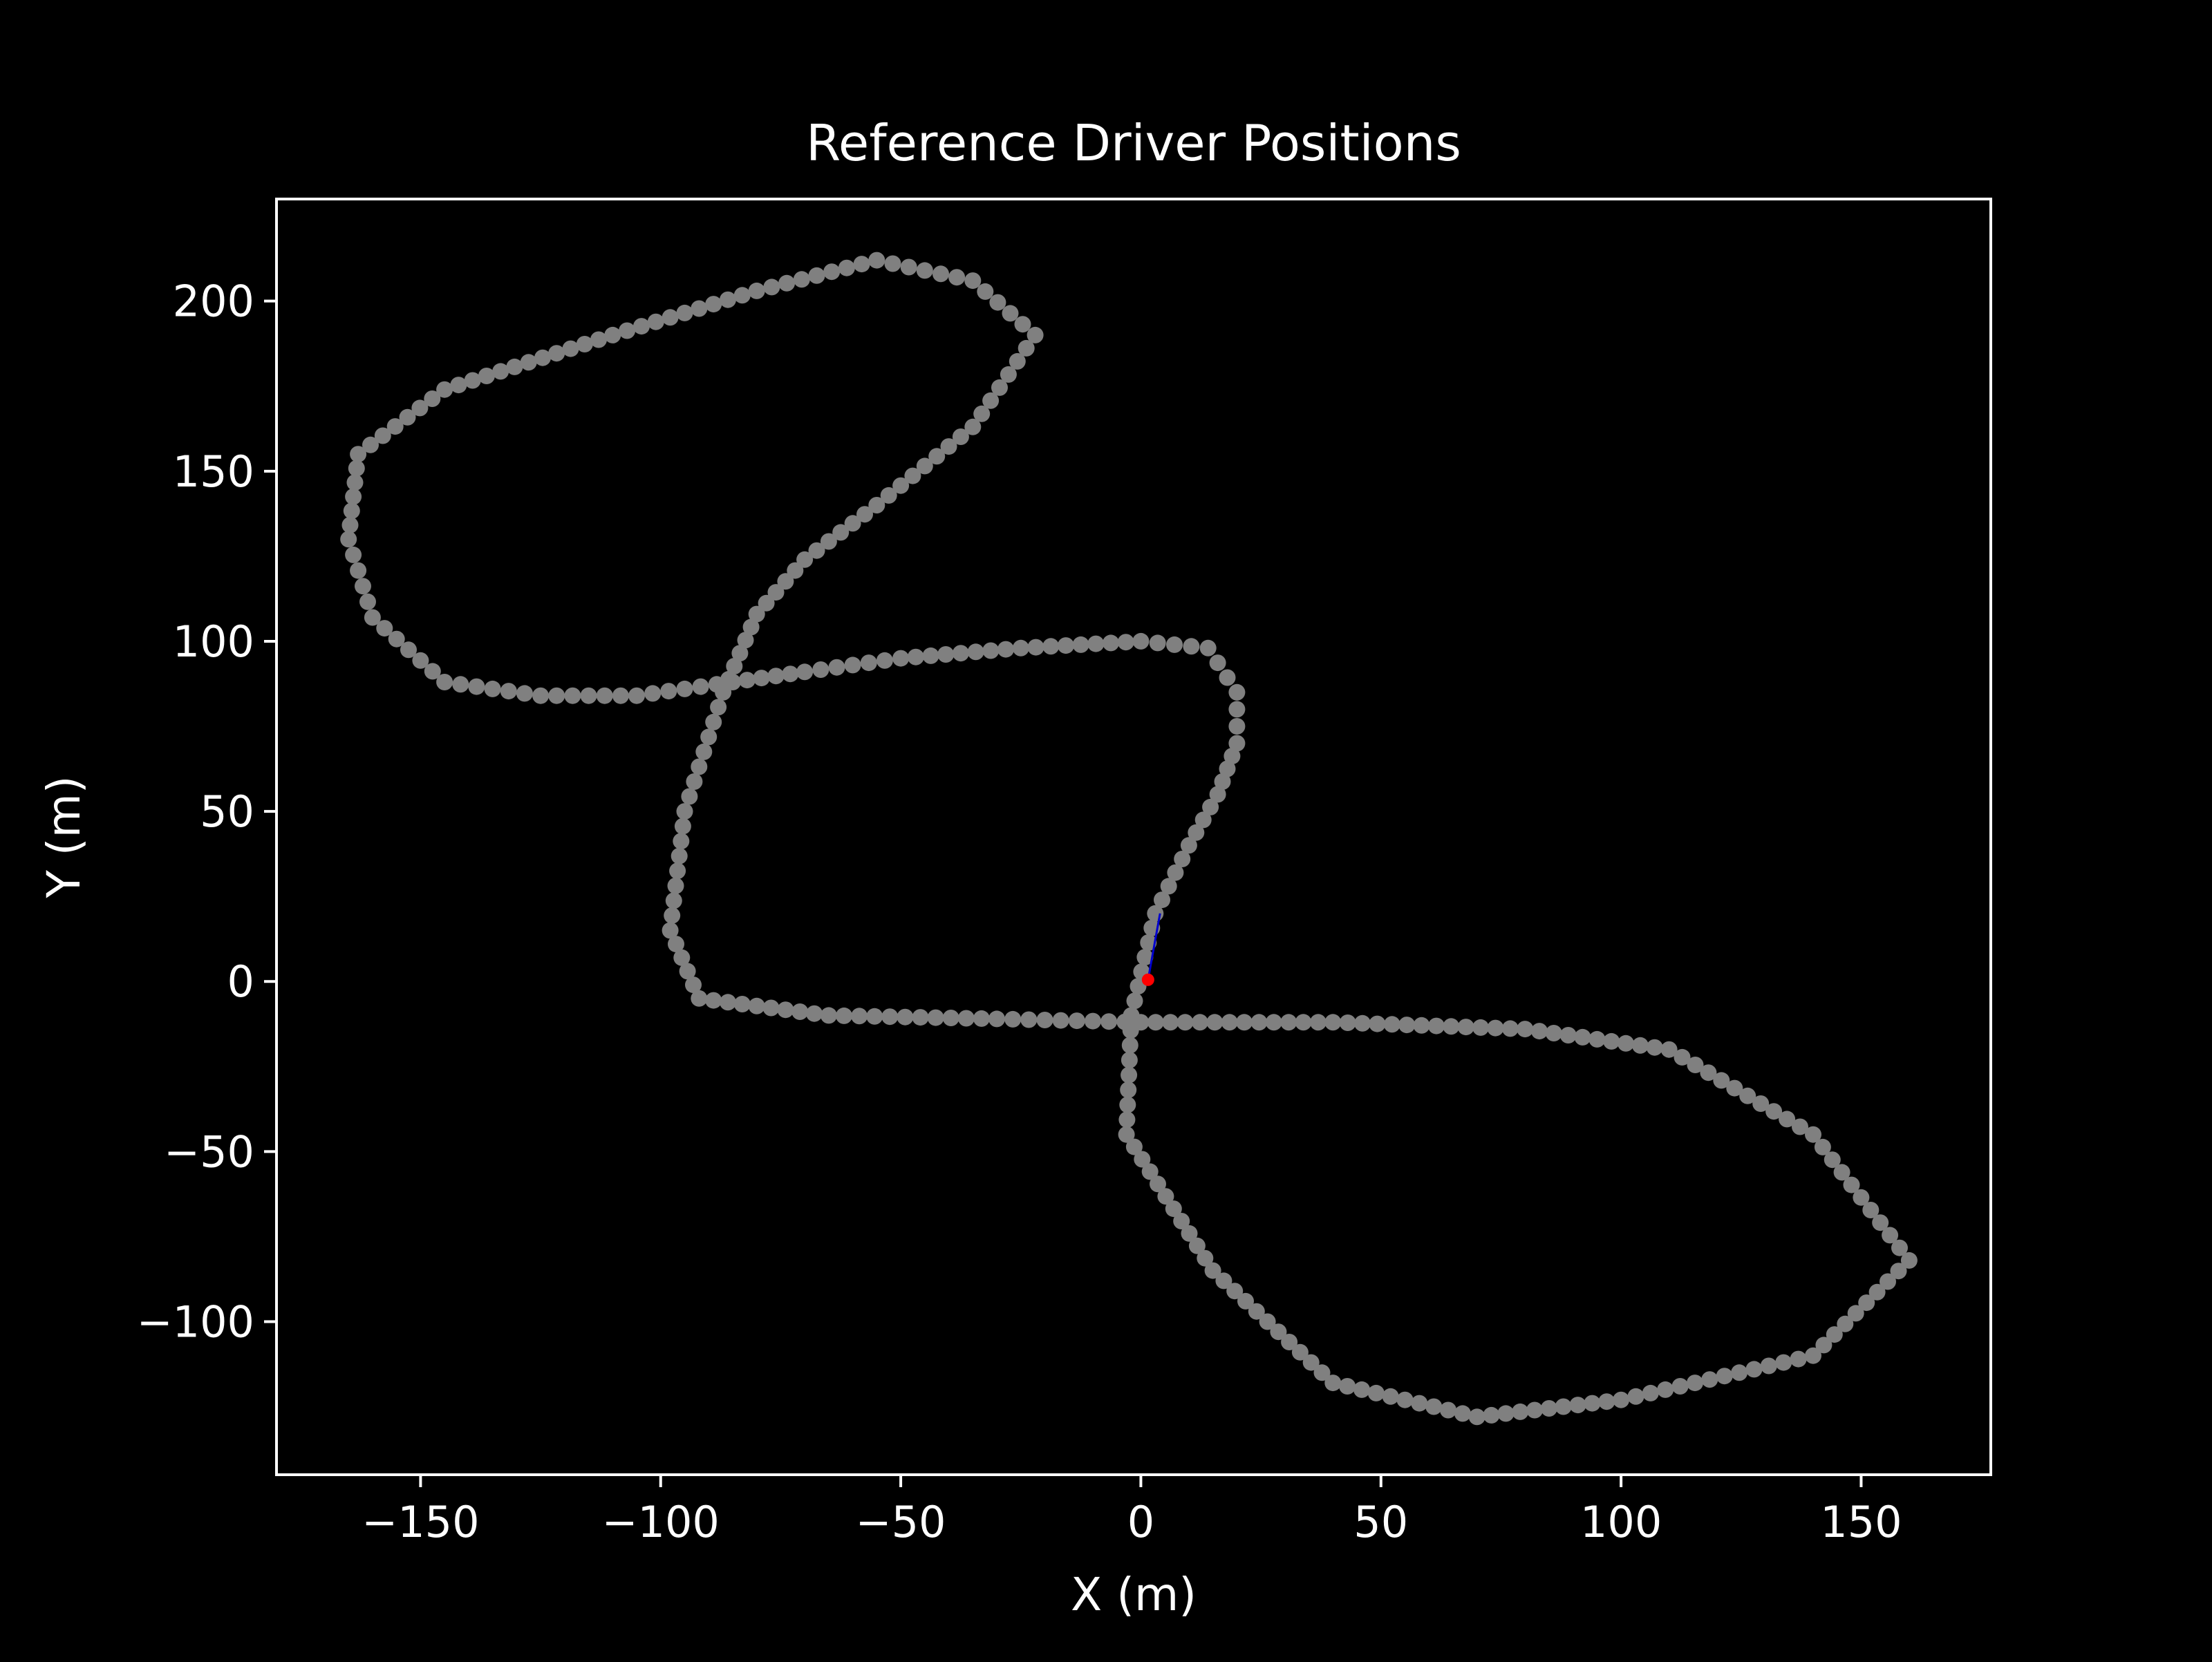 This screenshot has width=2212, height=1662. Describe the element at coordinates (214, 471) in the screenshot. I see `y-tick-label: 150` at that location.